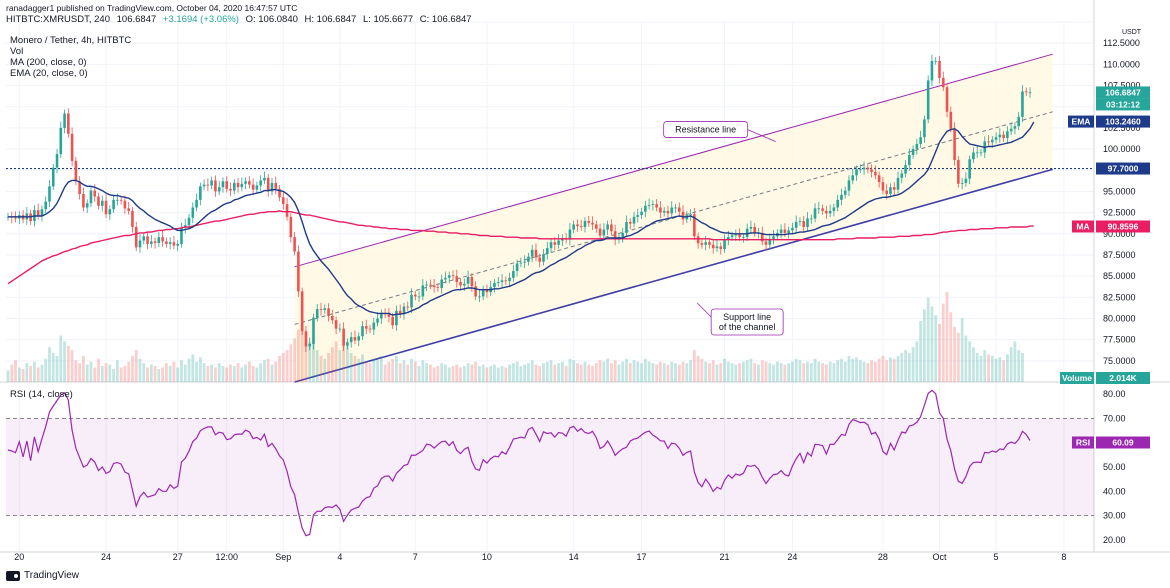  Describe the element at coordinates (1121, 43) in the screenshot. I see `price-tick-label: 112.5000` at that location.